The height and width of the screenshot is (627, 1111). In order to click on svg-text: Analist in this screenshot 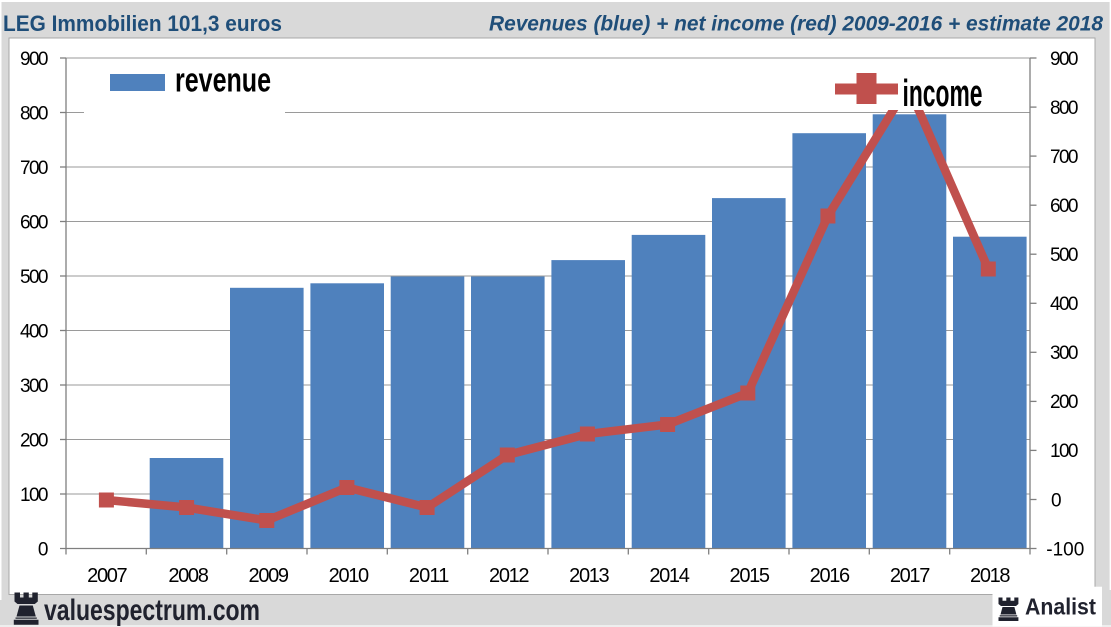, I will do `click(1060, 607)`.